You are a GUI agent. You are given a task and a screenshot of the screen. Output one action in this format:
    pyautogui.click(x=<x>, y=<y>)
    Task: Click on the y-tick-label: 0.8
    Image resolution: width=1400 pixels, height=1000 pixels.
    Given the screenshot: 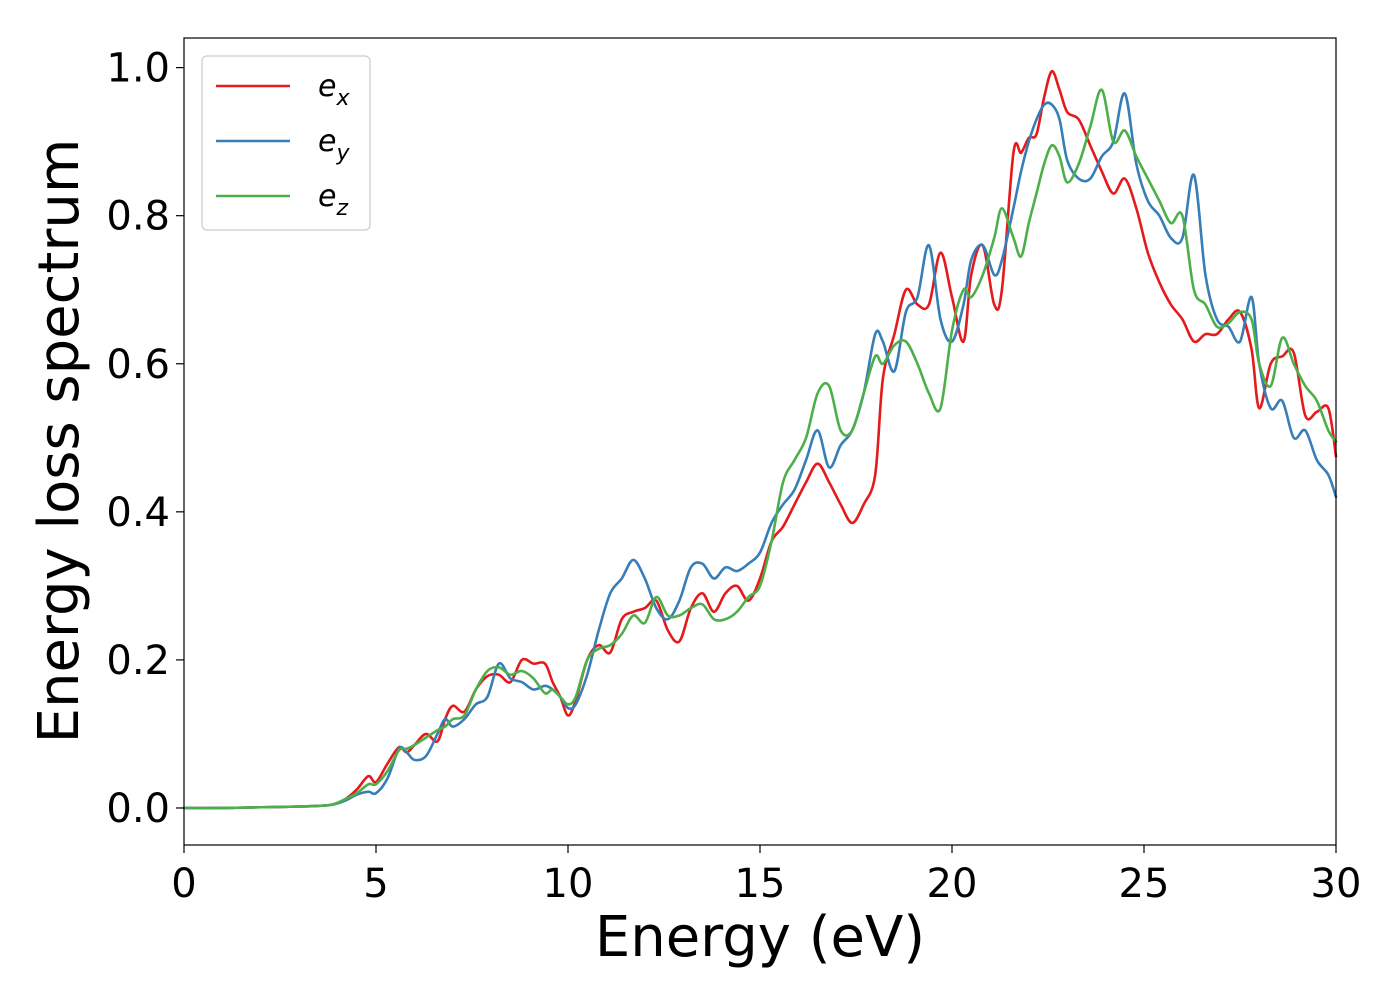 What is the action you would take?
    pyautogui.click(x=138, y=217)
    